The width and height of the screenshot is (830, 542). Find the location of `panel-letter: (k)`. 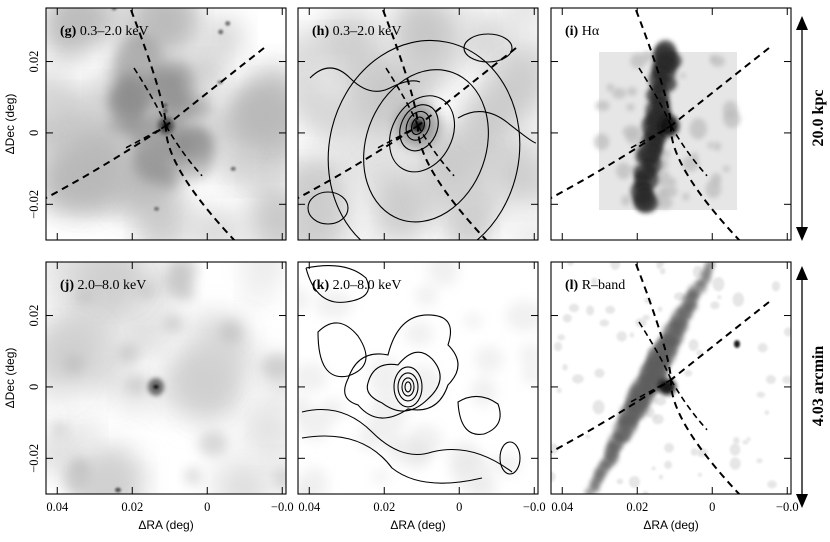

panel-letter: (k) is located at coordinates (320, 285).